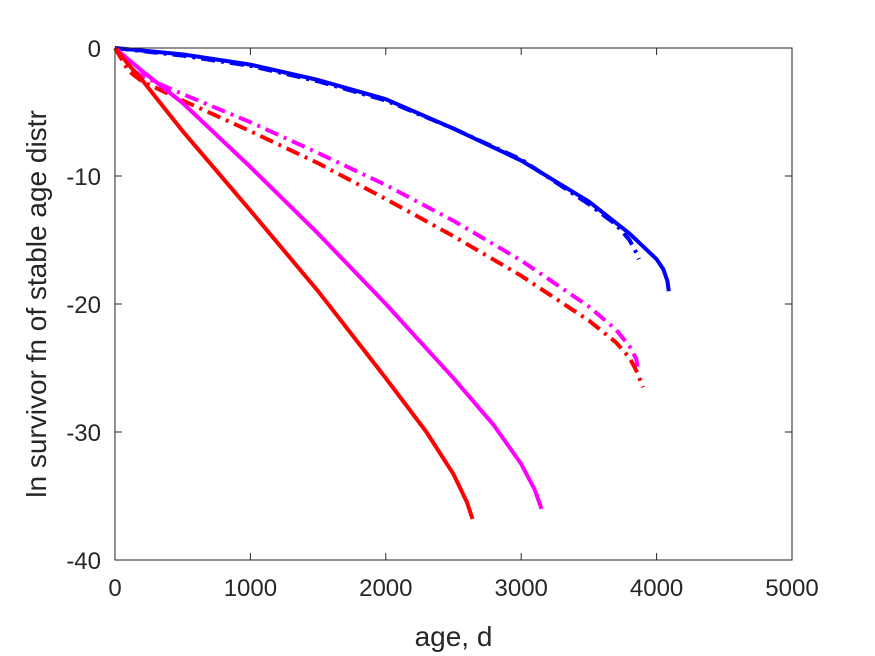 Image resolution: width=875 pixels, height=656 pixels. What do you see at coordinates (36, 304) in the screenshot?
I see `y-axis-label: ln survivor fn of stable age distr` at bounding box center [36, 304].